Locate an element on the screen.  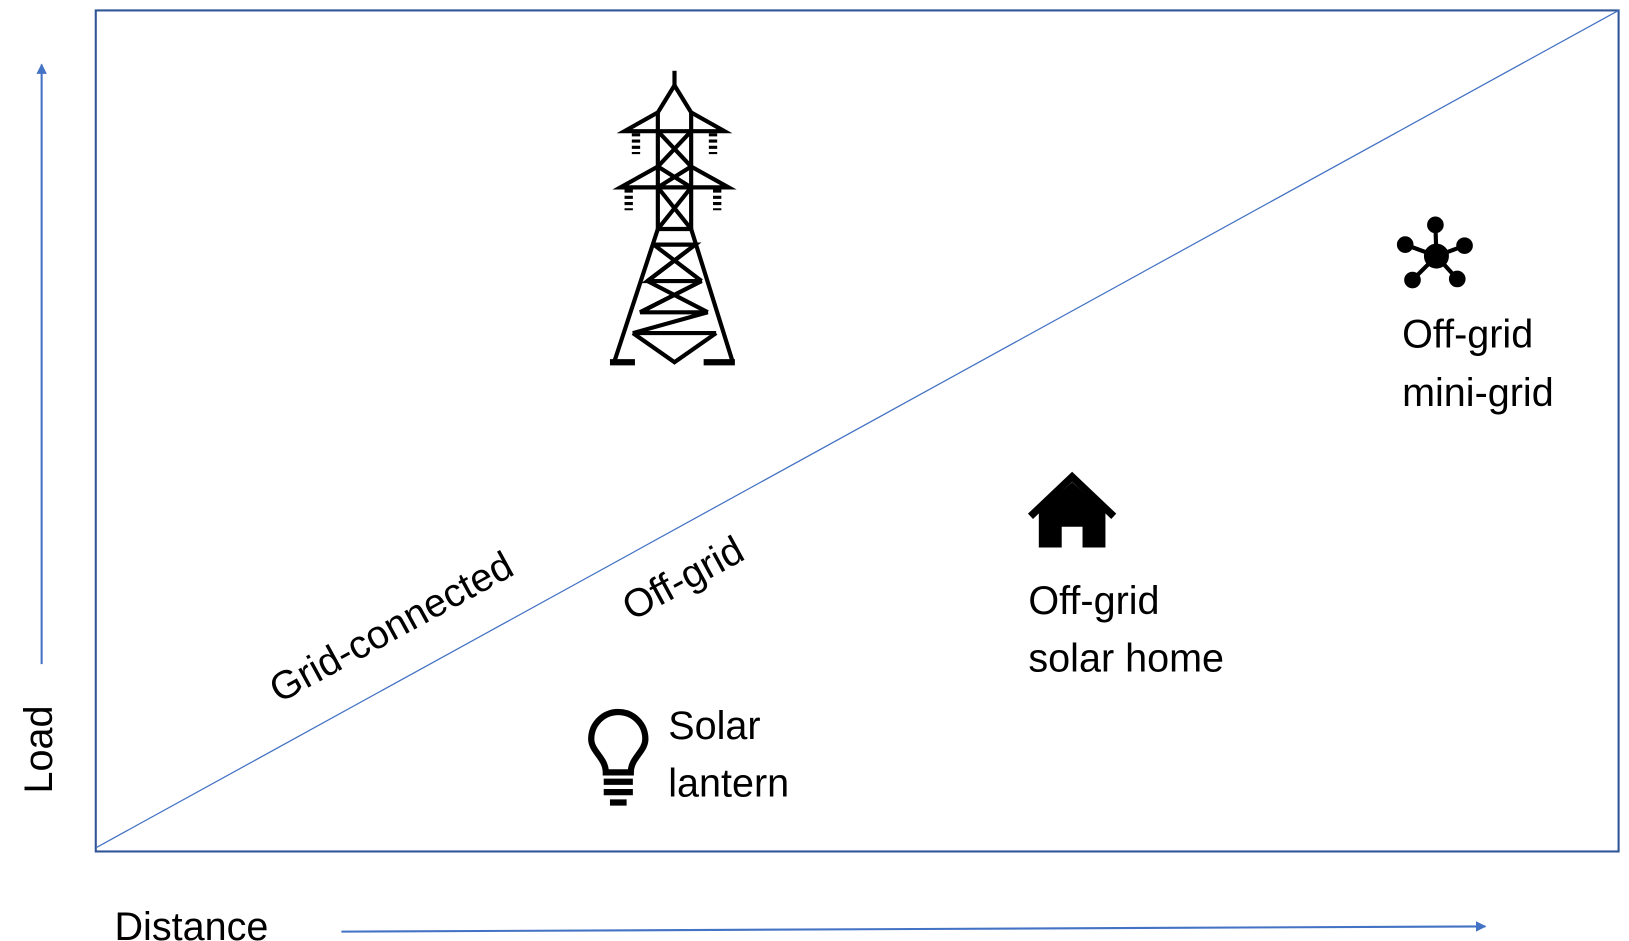
item-label: Solar is located at coordinates (714, 726).